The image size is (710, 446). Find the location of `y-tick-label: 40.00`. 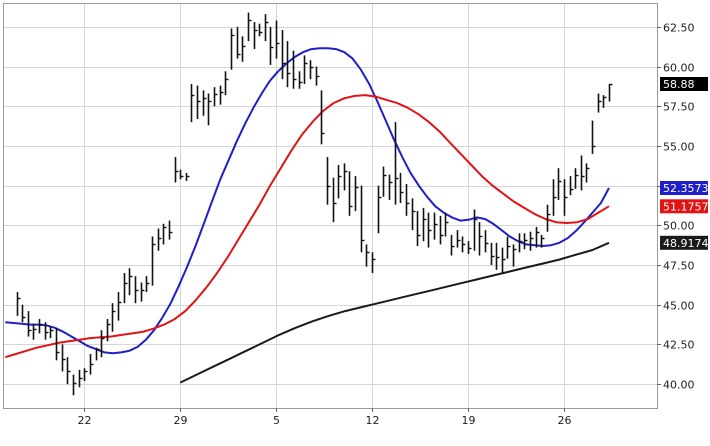

y-tick-label: 40.00 is located at coordinates (679, 385).